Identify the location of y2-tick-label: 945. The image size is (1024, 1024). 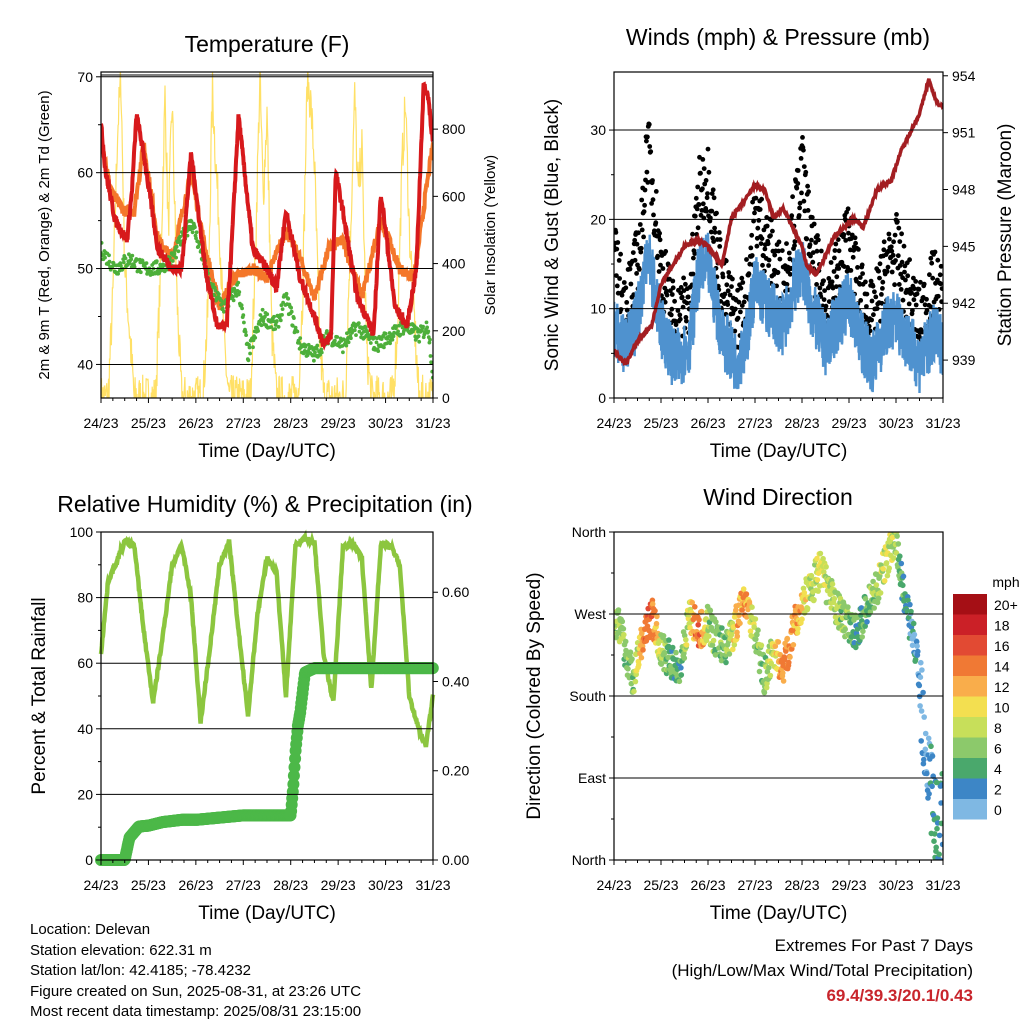
(964, 246).